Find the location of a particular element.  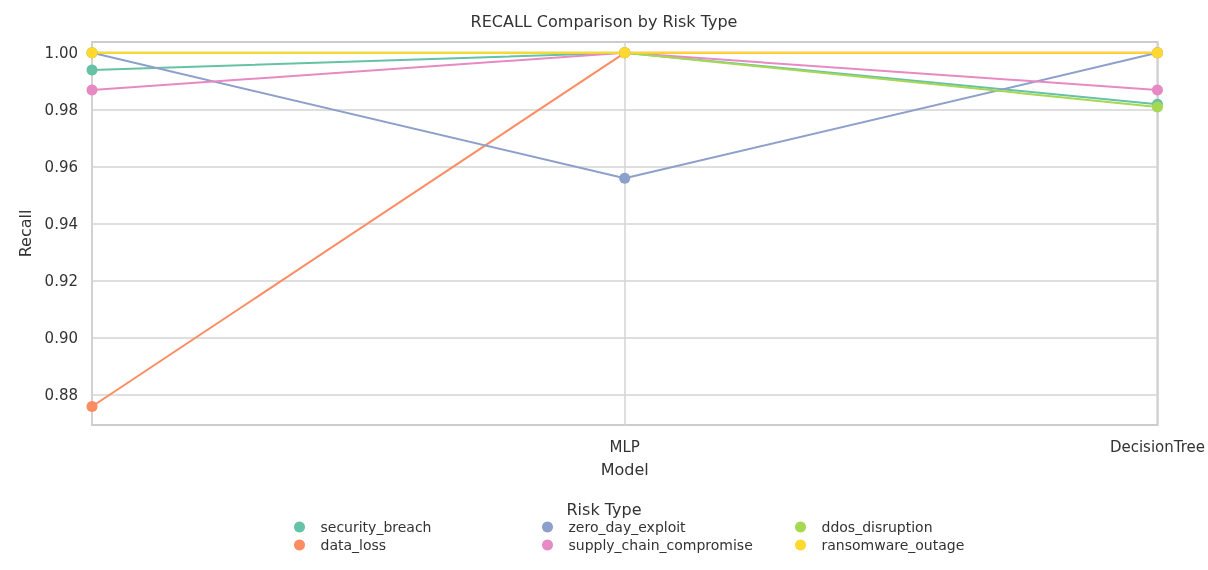

legend-title: Risk Type is located at coordinates (604, 509).